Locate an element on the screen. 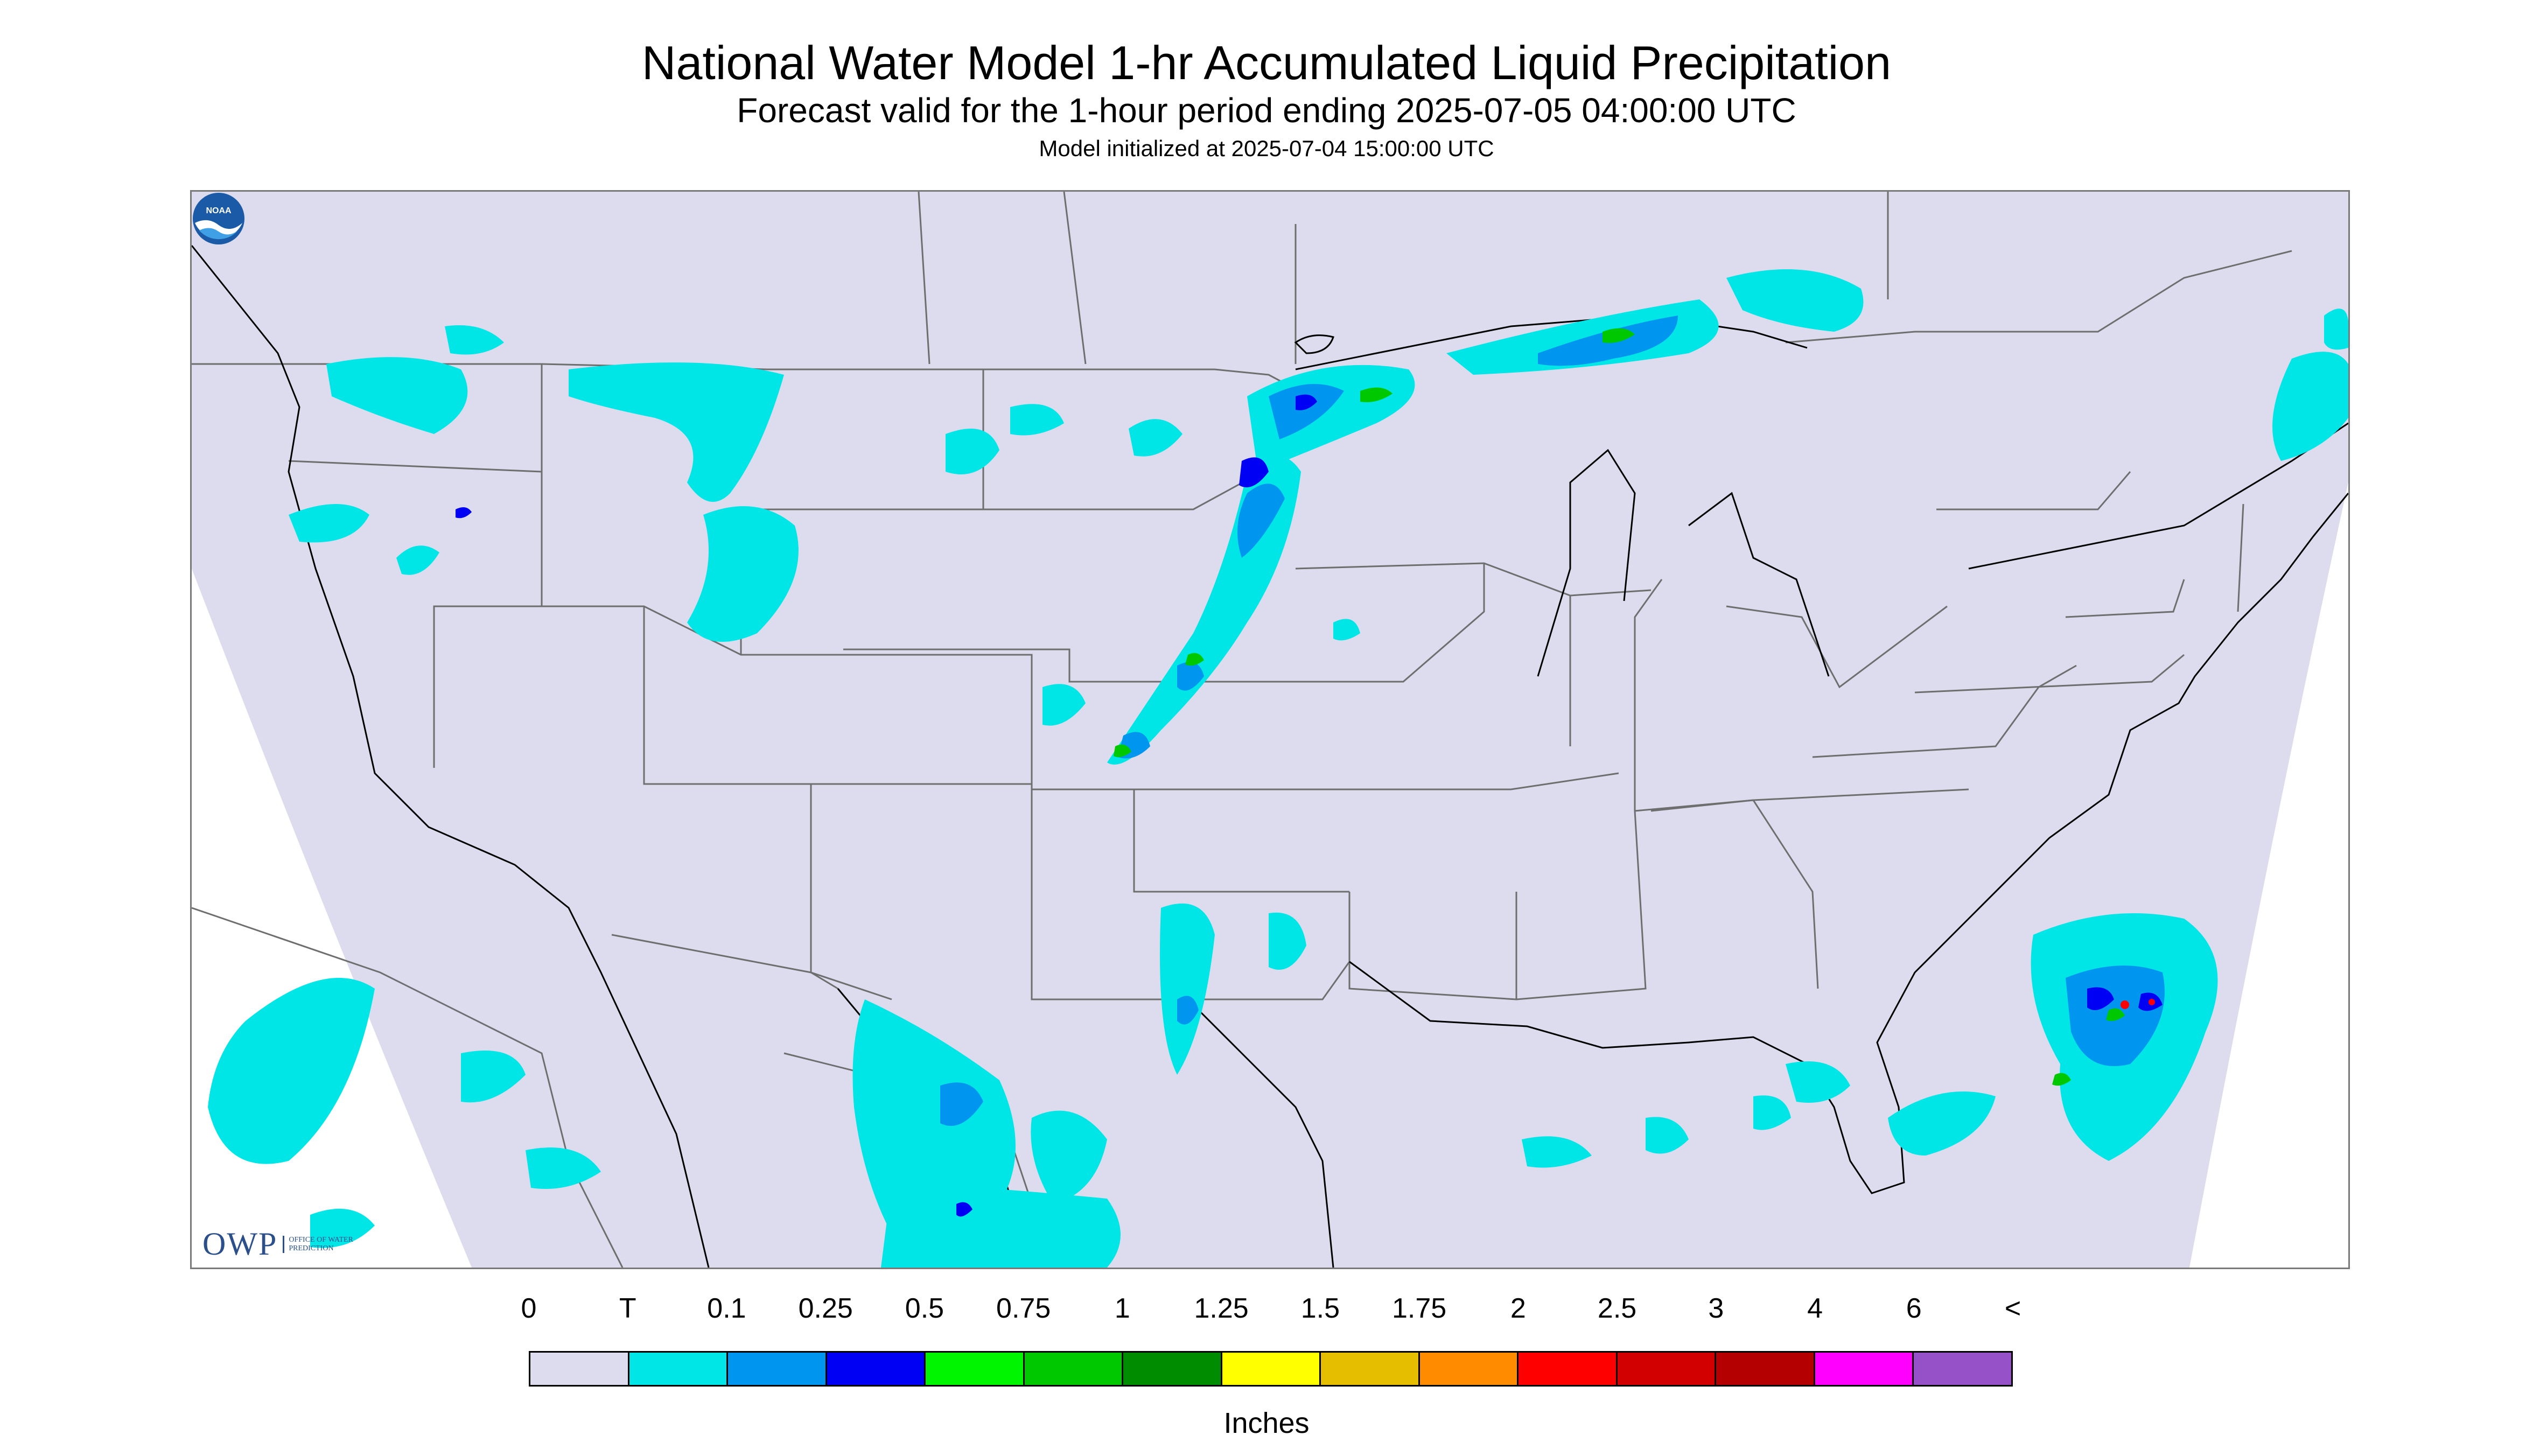 The image size is (2533, 1456). legend-label: T is located at coordinates (628, 1308).